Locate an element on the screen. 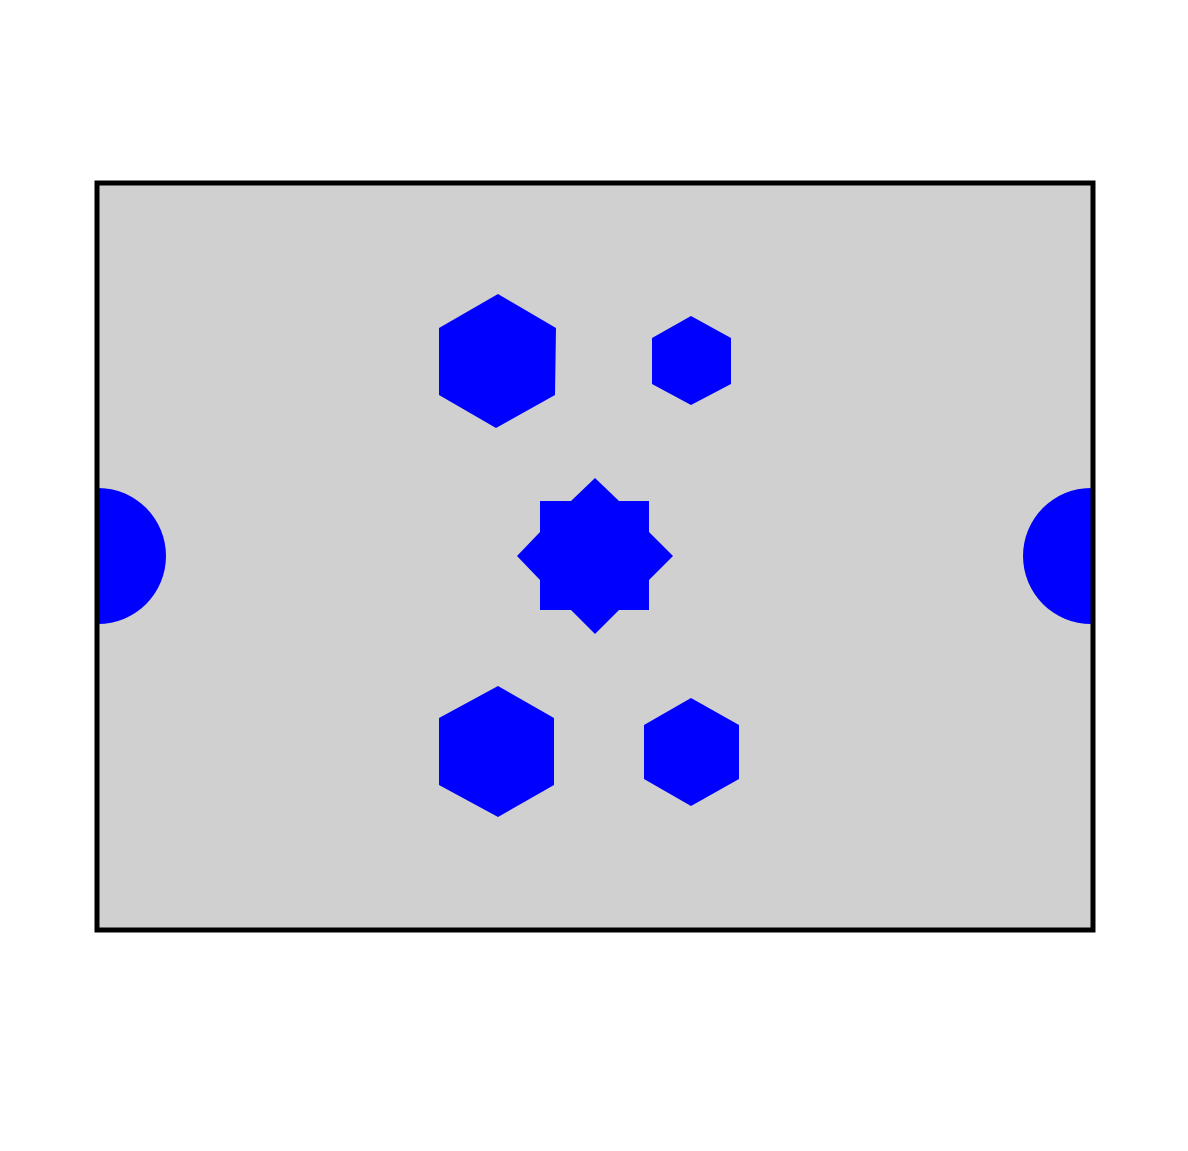 This screenshot has height=1151, width=1188. star-center is located at coordinates (595, 556).